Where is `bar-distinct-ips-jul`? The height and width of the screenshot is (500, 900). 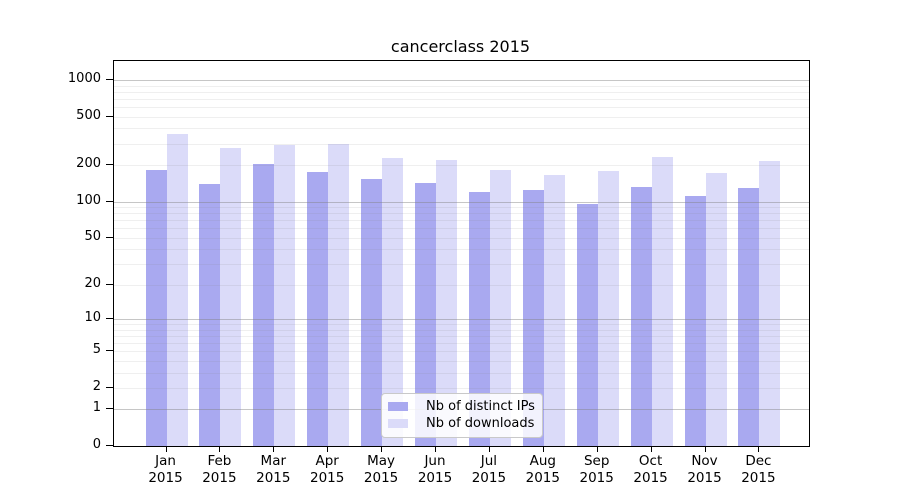 bar-distinct-ips-jul is located at coordinates (479, 318).